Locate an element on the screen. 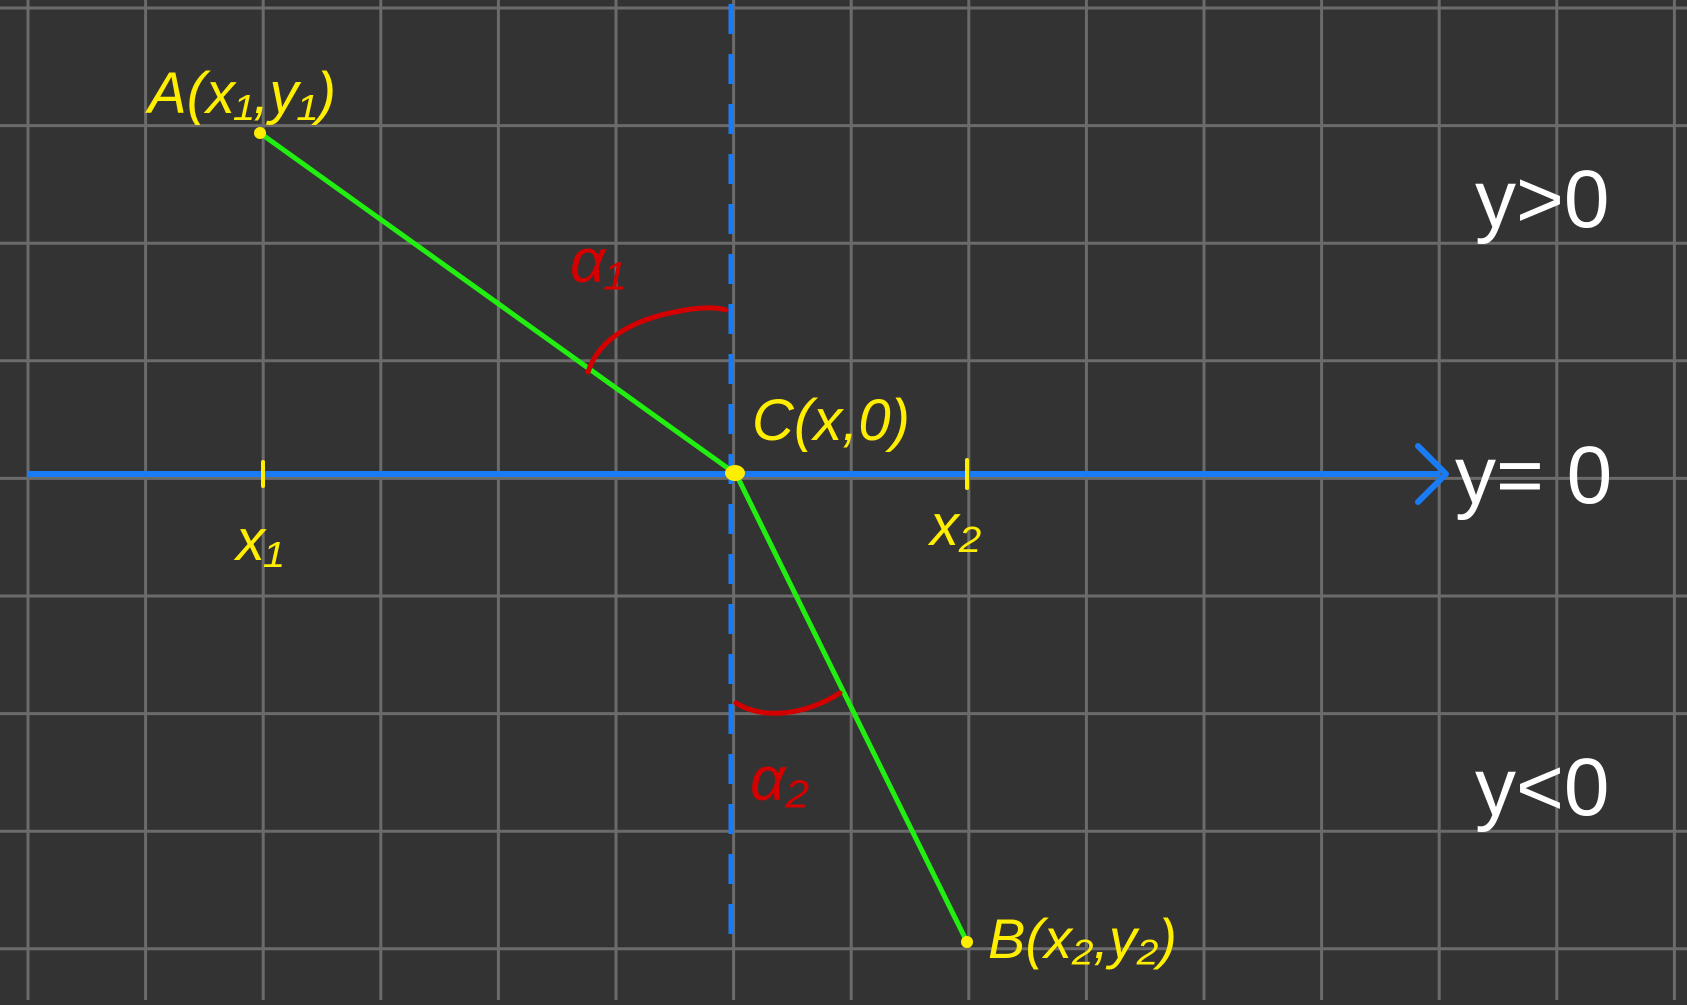 The height and width of the screenshot is (1005, 1687). angle-alpha2-label: α₂ is located at coordinates (779, 779).